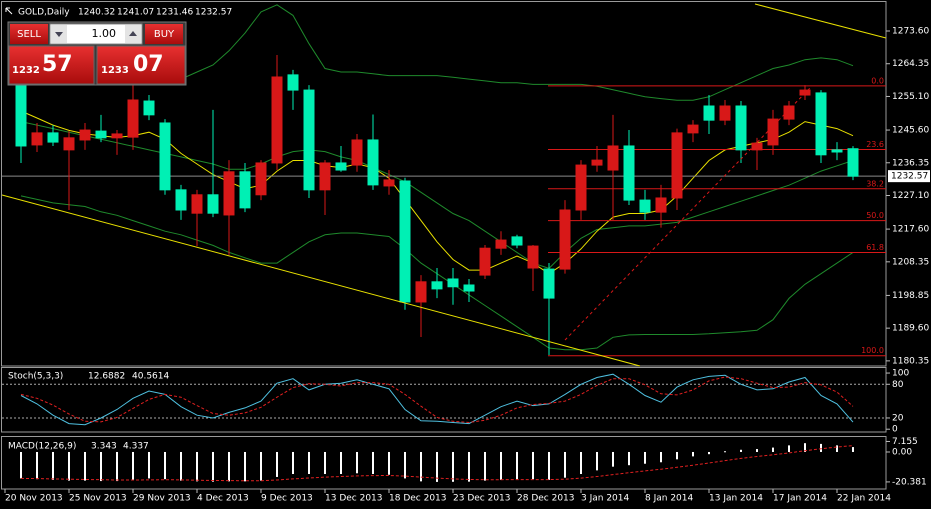 Image resolution: width=931 pixels, height=509 pixels. I want to click on buy-label: BUY, so click(164, 34).